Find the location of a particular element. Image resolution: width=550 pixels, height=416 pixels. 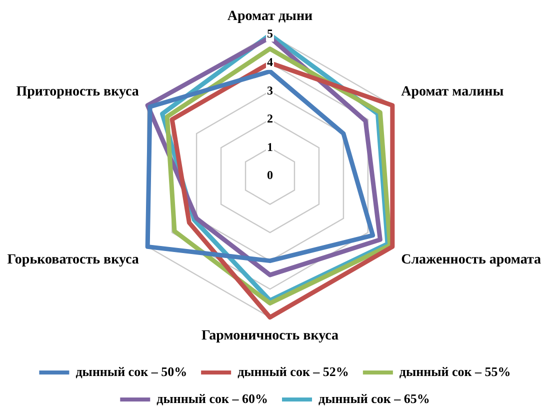

spoke-label: Приторность вкуса is located at coordinates (77, 92).